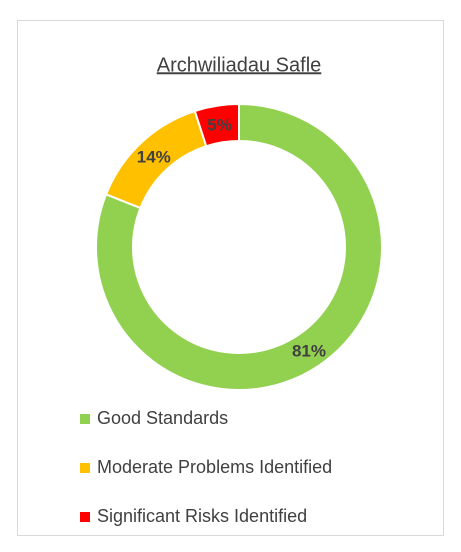 This screenshot has width=461, height=552. I want to click on data-label: 81%, so click(309, 350).